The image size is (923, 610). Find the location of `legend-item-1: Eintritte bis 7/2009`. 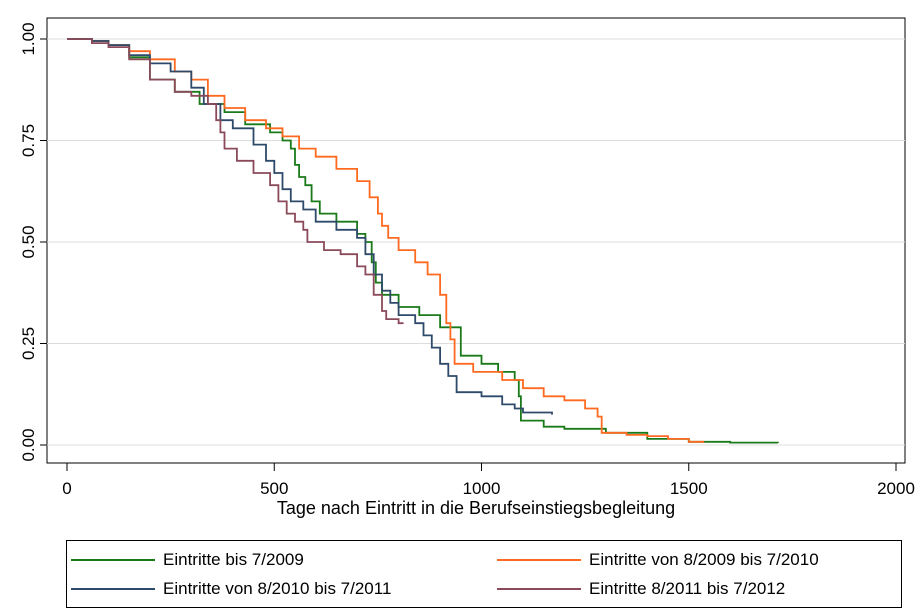

legend-item-1: Eintritte bis 7/2009 is located at coordinates (187, 560).